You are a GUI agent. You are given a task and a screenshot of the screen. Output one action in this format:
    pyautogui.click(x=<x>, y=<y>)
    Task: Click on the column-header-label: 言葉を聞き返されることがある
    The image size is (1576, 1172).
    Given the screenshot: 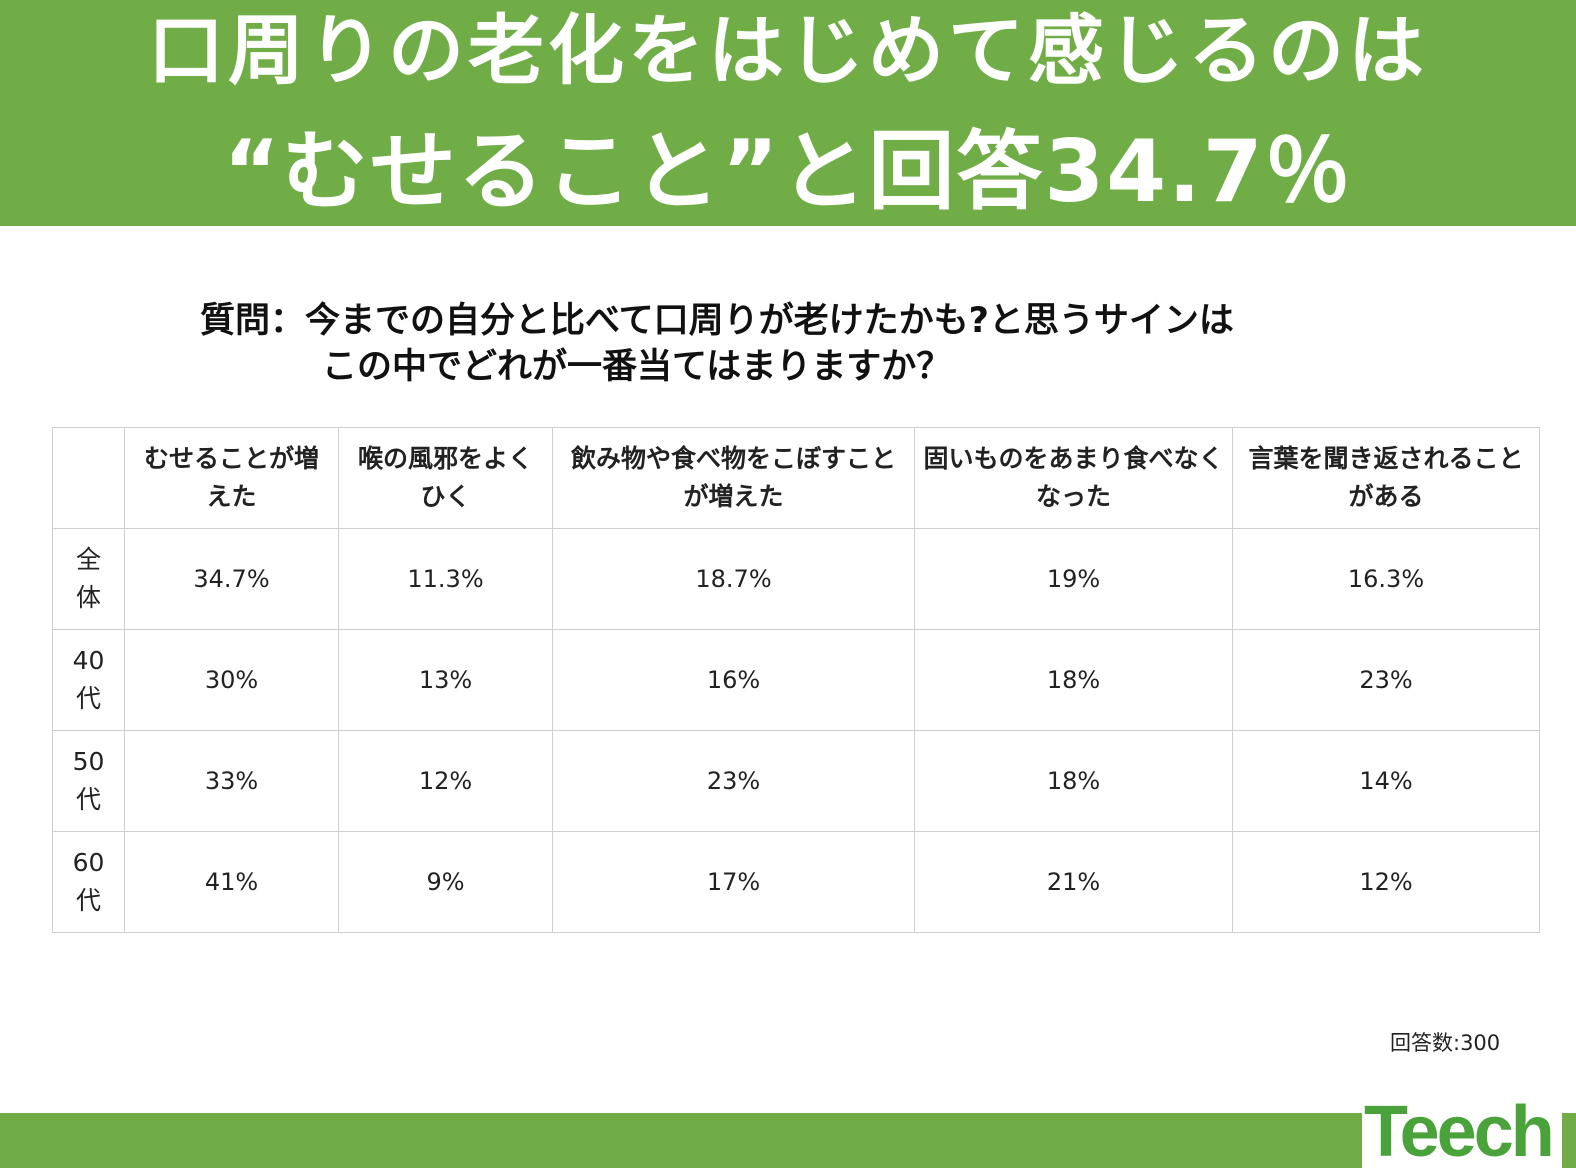 What is the action you would take?
    pyautogui.click(x=1386, y=477)
    